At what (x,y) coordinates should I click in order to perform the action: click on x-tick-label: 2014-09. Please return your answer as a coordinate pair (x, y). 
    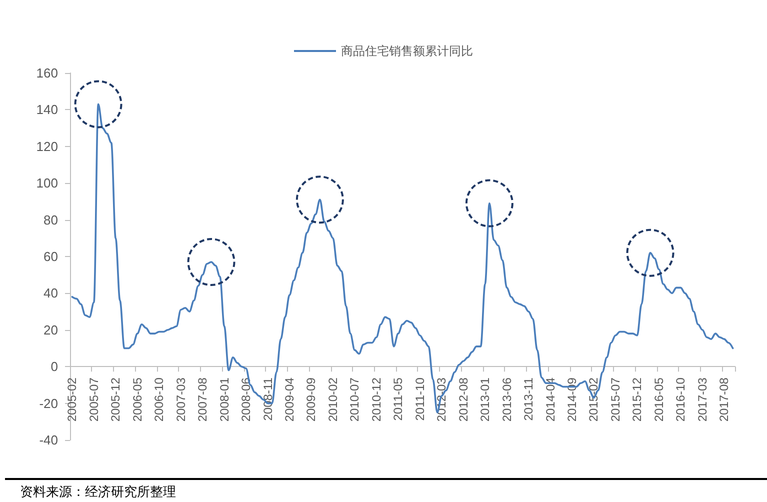
    Looking at the image, I should click on (572, 399).